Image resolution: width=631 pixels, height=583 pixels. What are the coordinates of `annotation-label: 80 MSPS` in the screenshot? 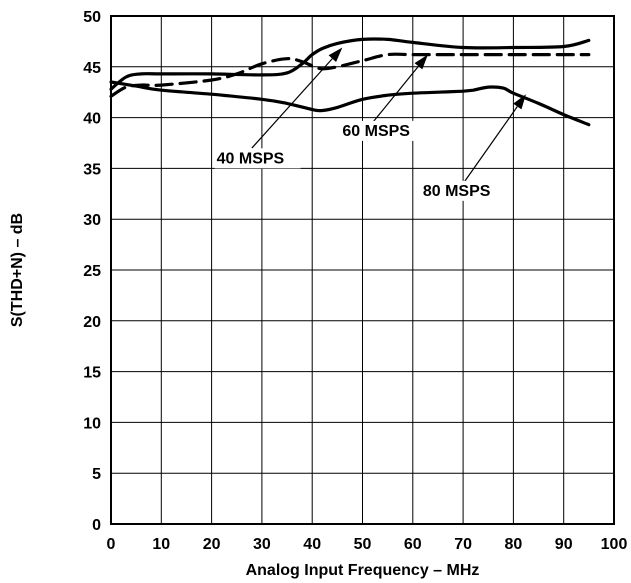 It's located at (457, 191).